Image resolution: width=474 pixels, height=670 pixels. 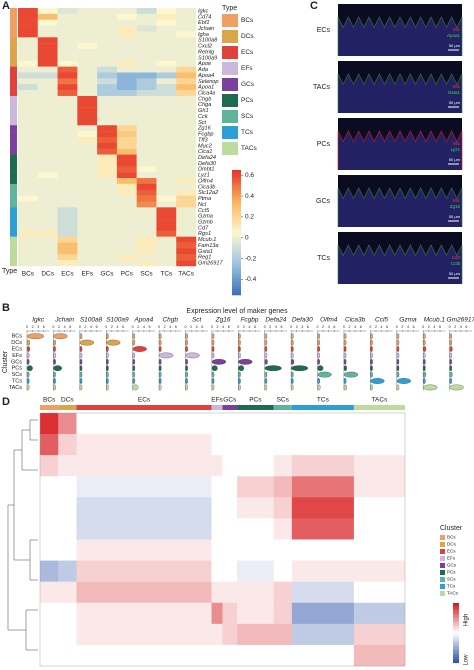 What do you see at coordinates (453, 593) in the screenshot?
I see `legend-label: TACs` at bounding box center [453, 593].